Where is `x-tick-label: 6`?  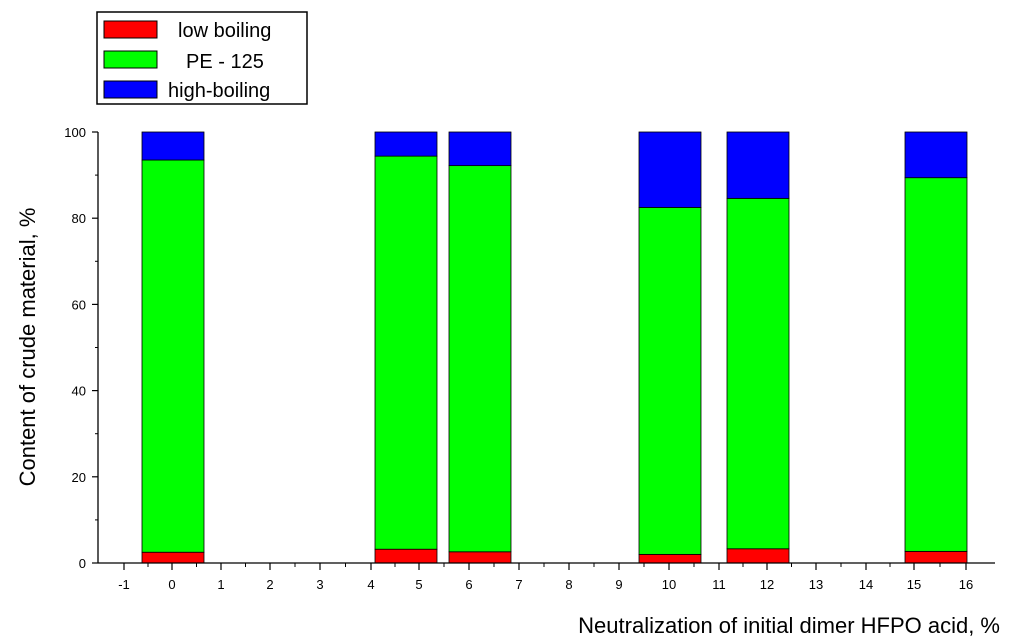 x-tick-label: 6 is located at coordinates (468, 584).